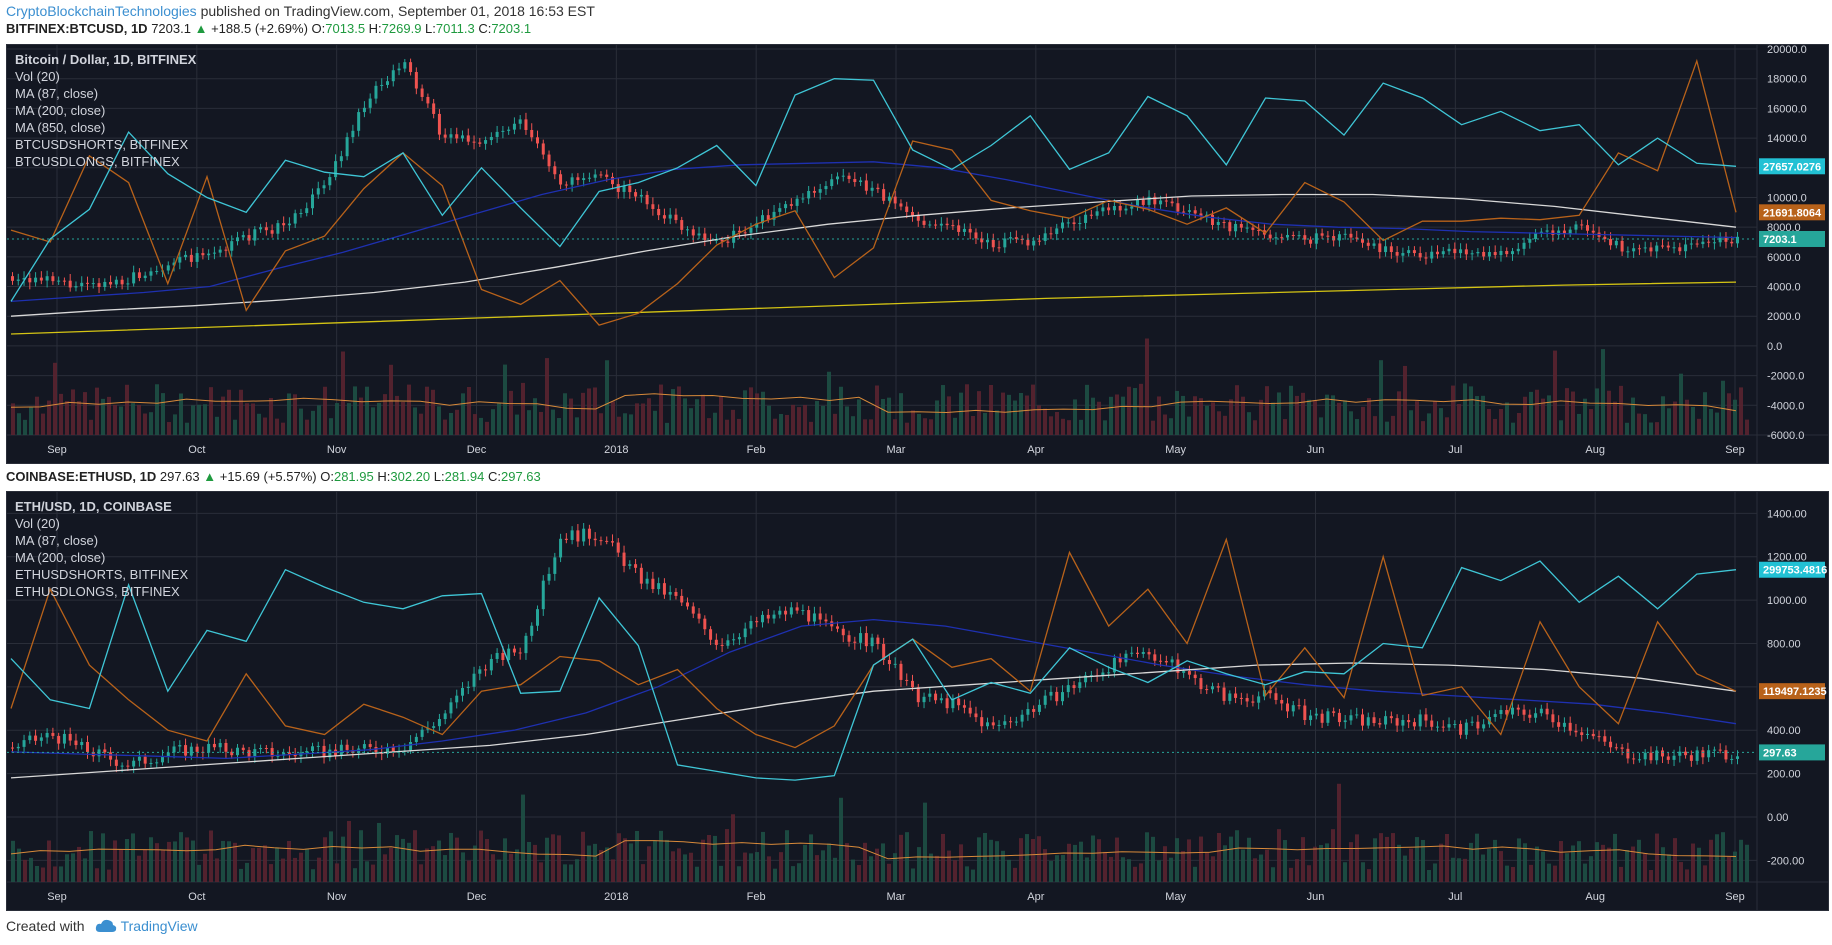 This screenshot has height=945, width=1832. Describe the element at coordinates (1735, 897) in the screenshot. I see `x-tick-label: Sep` at that location.